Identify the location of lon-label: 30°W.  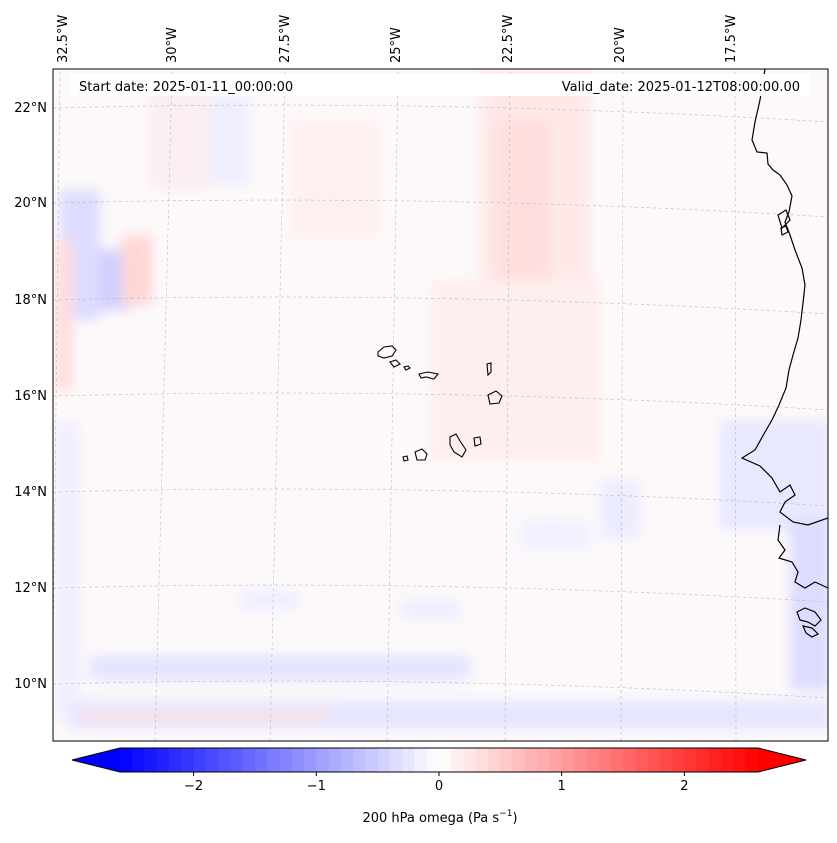
(172, 45).